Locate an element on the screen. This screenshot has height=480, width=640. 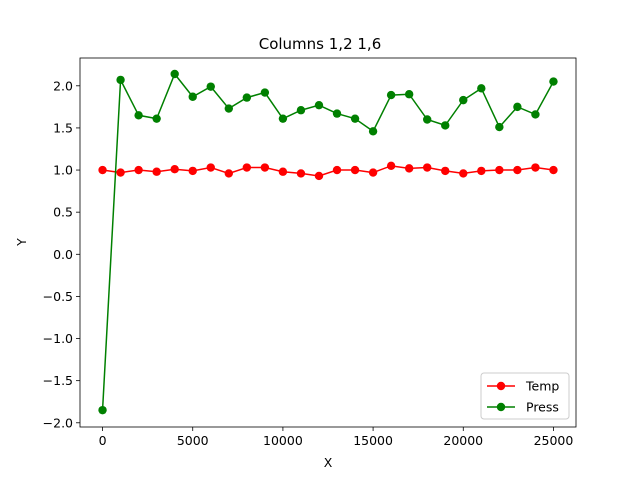
y-tick-label: 1.5 is located at coordinates (63, 127).